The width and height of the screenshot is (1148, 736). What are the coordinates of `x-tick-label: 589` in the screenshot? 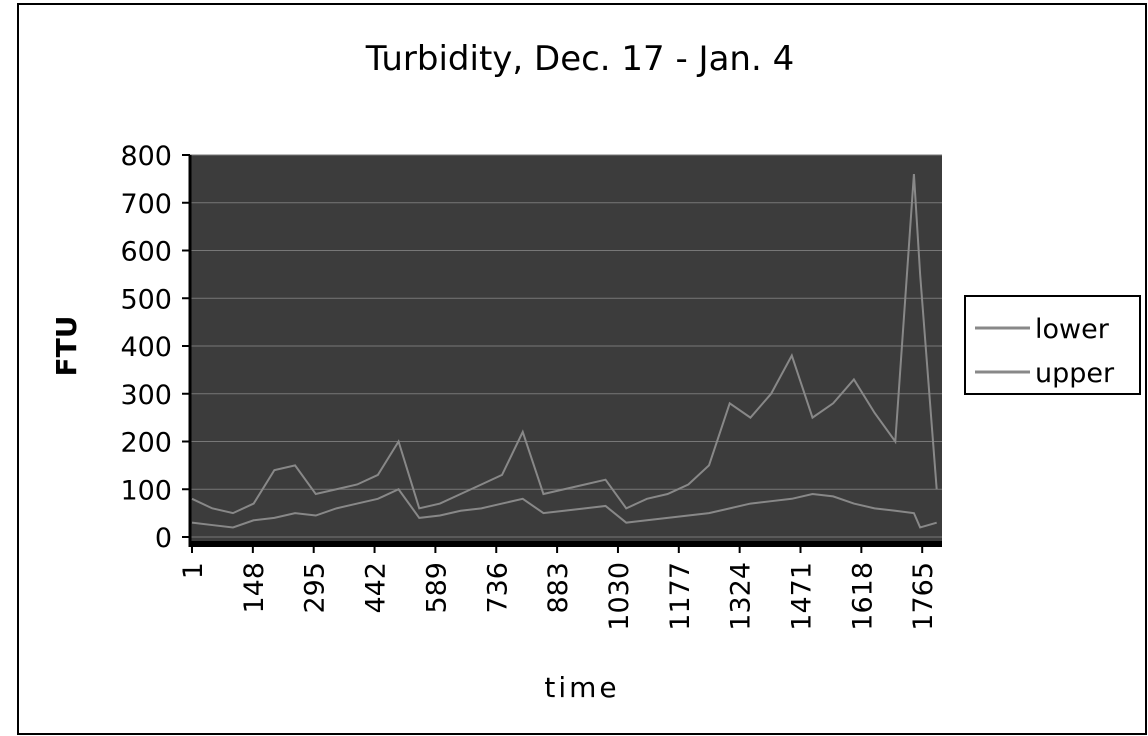 It's located at (436, 588).